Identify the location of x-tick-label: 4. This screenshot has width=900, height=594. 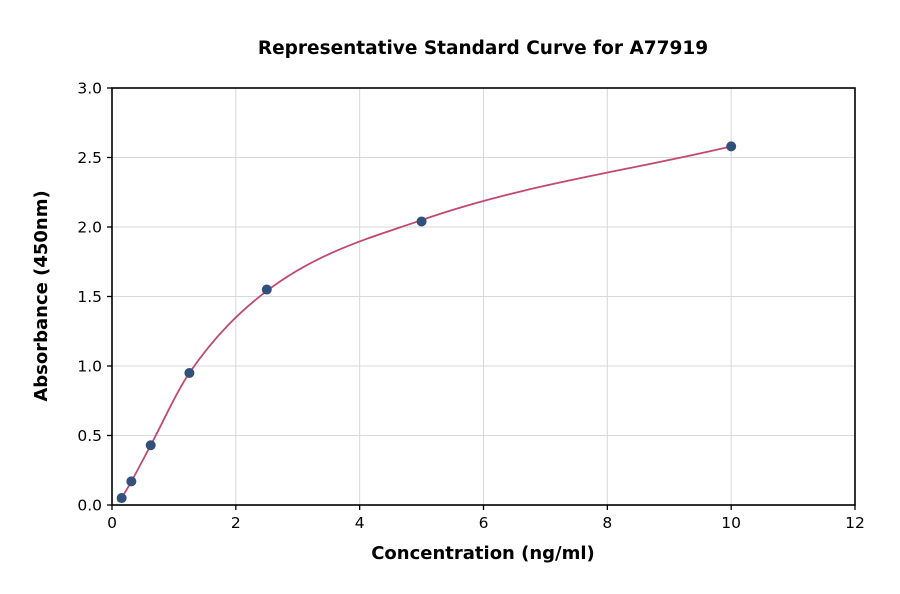
(360, 523).